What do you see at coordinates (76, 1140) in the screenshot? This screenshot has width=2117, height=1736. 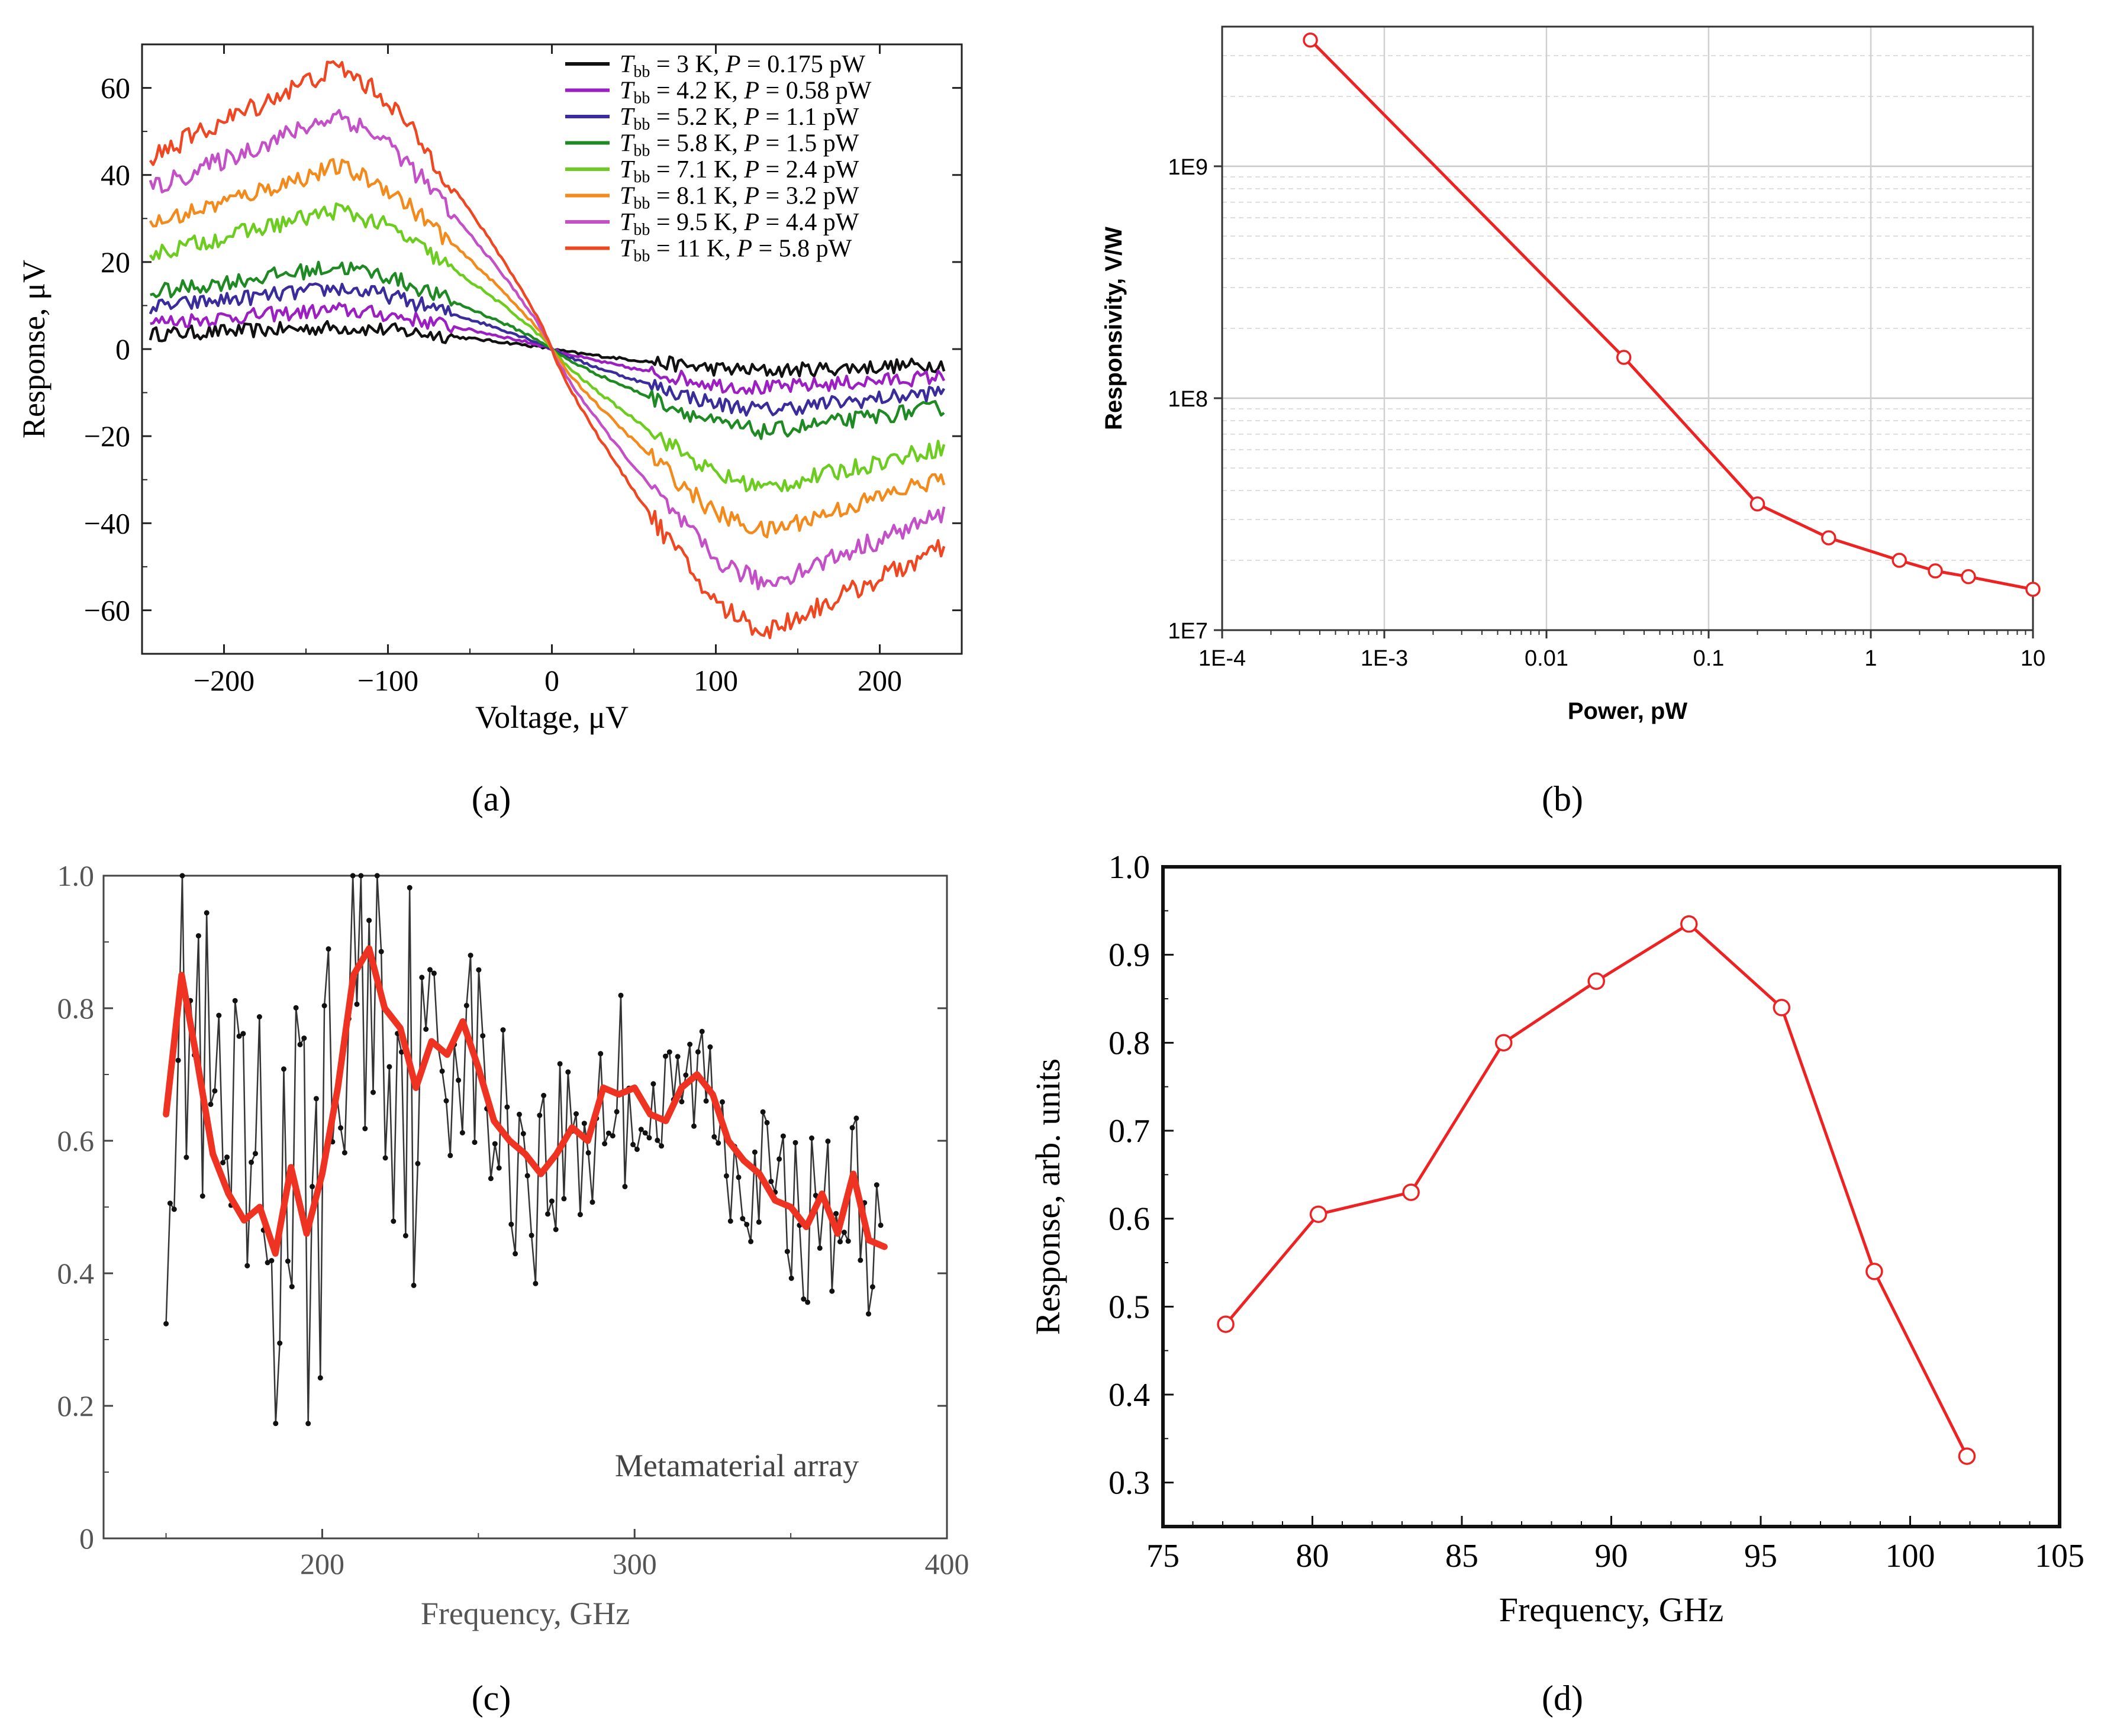 I see `panel-c-ytick-label: 0.6` at bounding box center [76, 1140].